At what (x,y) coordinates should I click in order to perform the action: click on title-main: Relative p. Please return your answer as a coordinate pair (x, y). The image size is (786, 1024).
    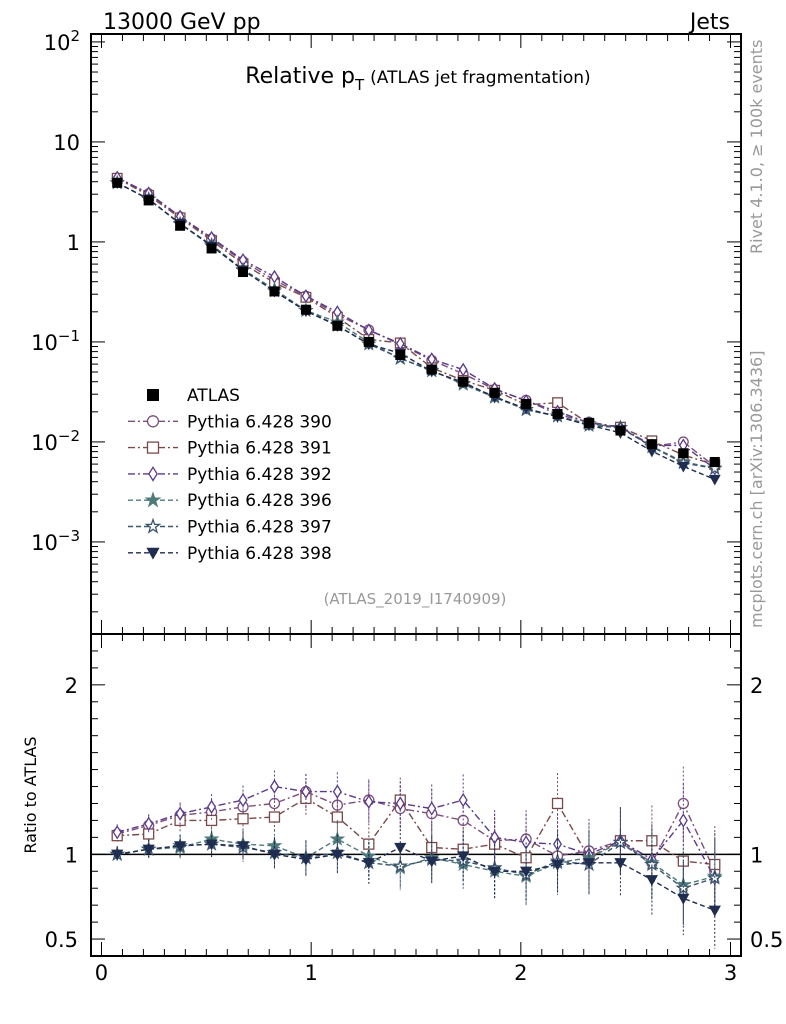
    Looking at the image, I should click on (300, 76).